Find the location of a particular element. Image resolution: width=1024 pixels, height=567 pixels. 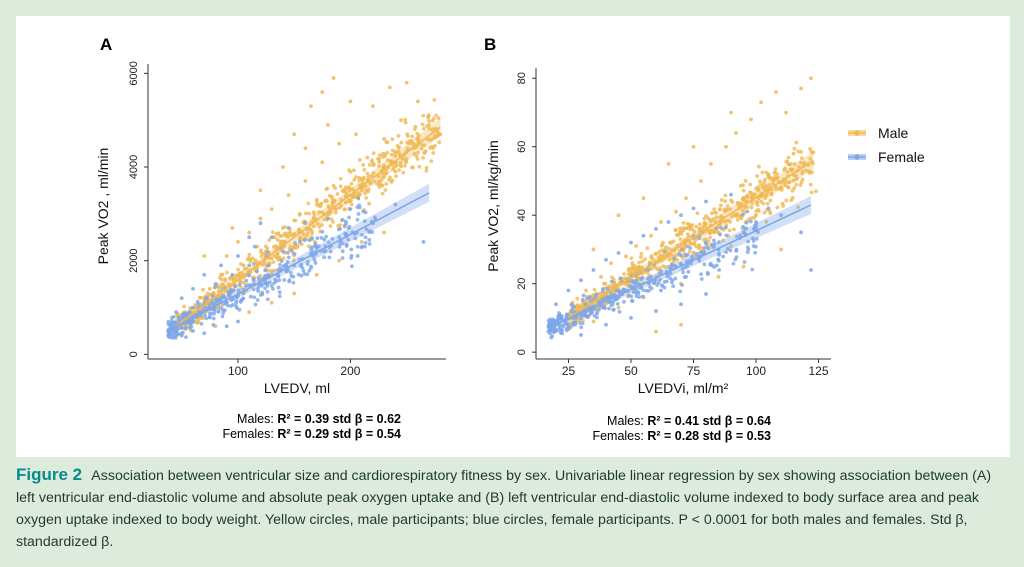

panel-b-females-stat: Females: R² = 0.28 std β = 0.53 is located at coordinates (681, 436).